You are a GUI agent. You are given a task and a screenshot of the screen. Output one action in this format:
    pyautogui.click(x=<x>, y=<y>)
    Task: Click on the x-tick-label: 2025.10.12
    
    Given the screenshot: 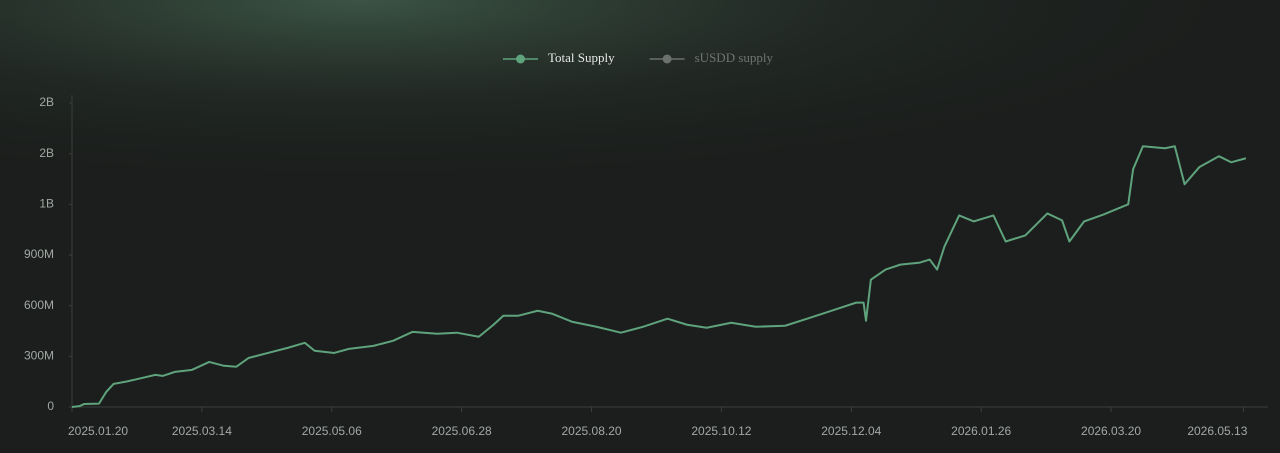 What is the action you would take?
    pyautogui.click(x=721, y=431)
    